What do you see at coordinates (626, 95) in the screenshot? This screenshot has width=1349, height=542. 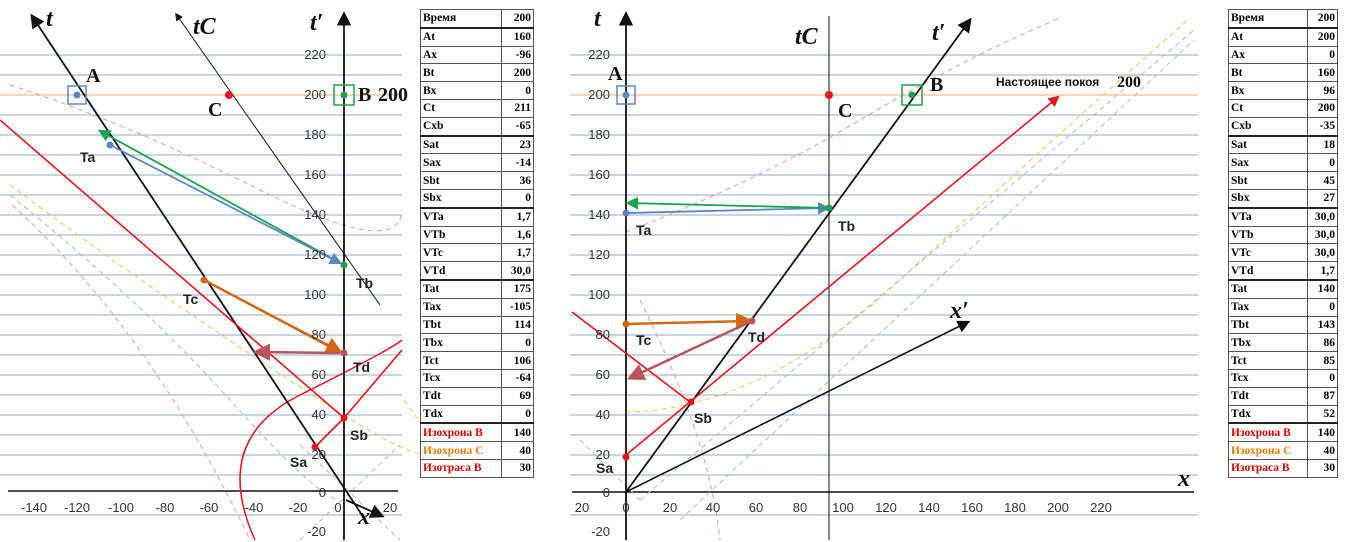 I see `right-point-a-box` at bounding box center [626, 95].